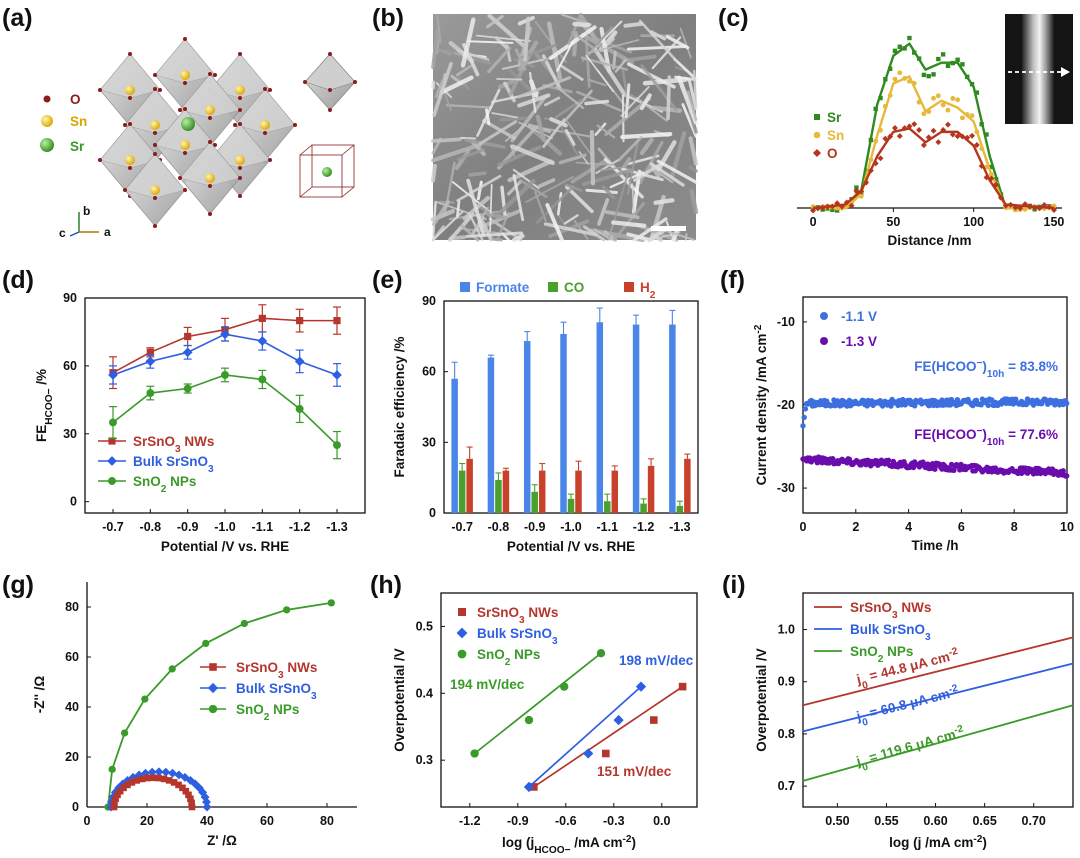 The height and width of the screenshot is (858, 1080). What do you see at coordinates (85, 222) in the screenshot?
I see `crystal-axes: b c a` at bounding box center [85, 222].